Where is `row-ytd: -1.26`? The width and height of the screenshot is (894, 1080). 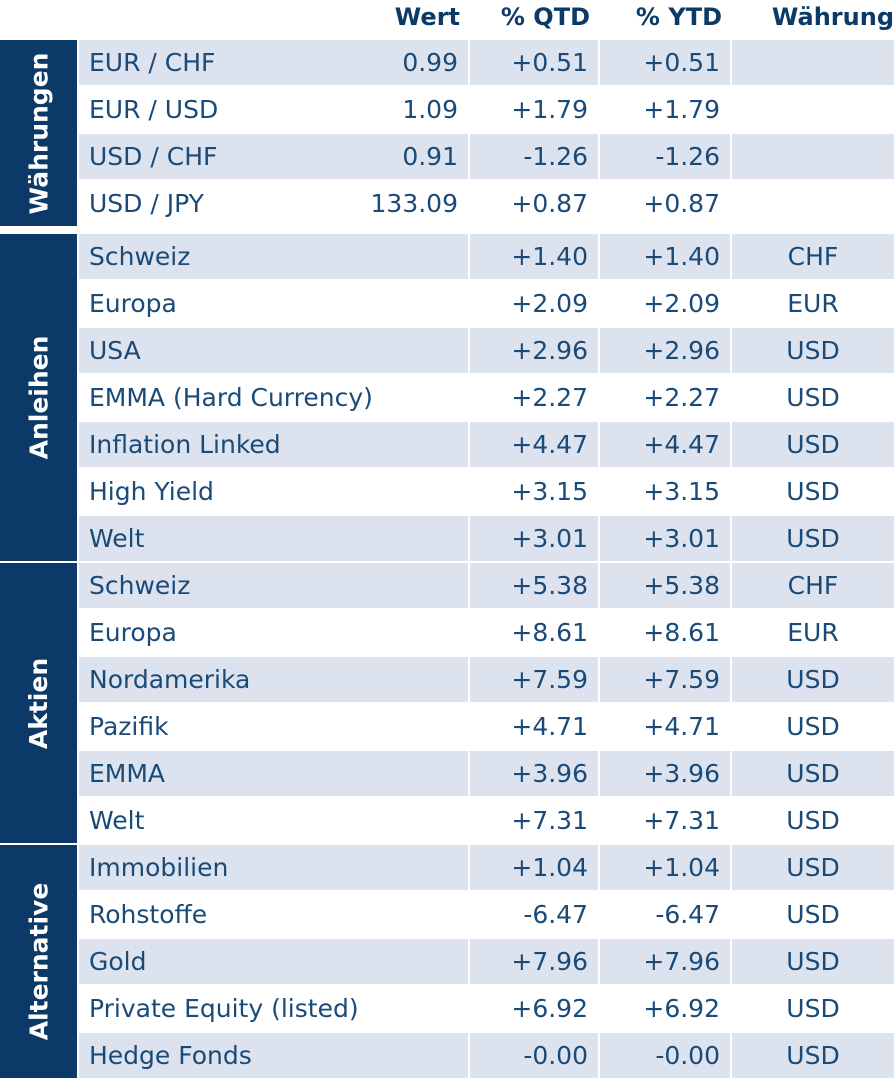 row-ytd: -1.26 is located at coordinates (665, 156).